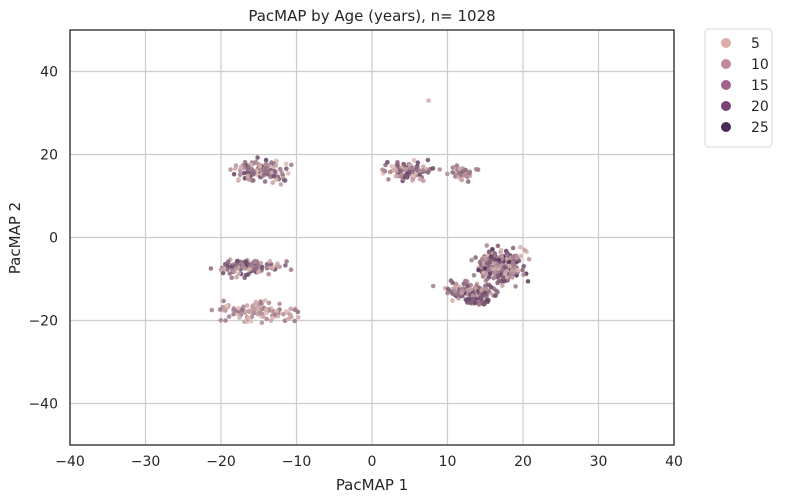 This screenshot has width=786, height=504. I want to click on x-axis-label: PacMAP 1, so click(372, 485).